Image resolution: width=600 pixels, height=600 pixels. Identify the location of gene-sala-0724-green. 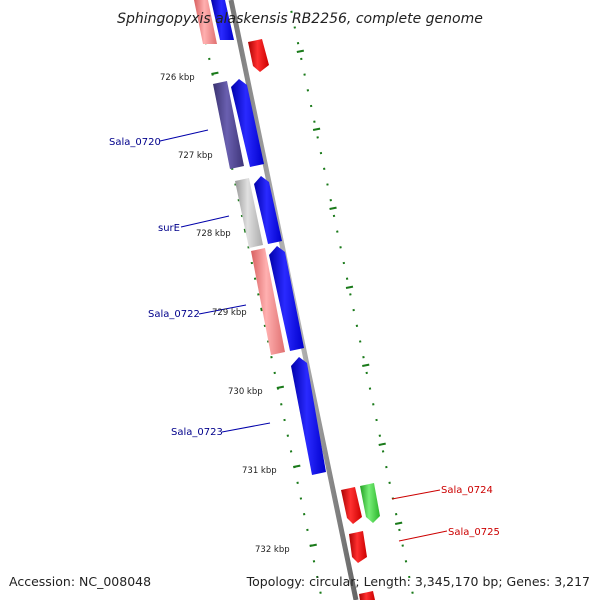
(370, 503).